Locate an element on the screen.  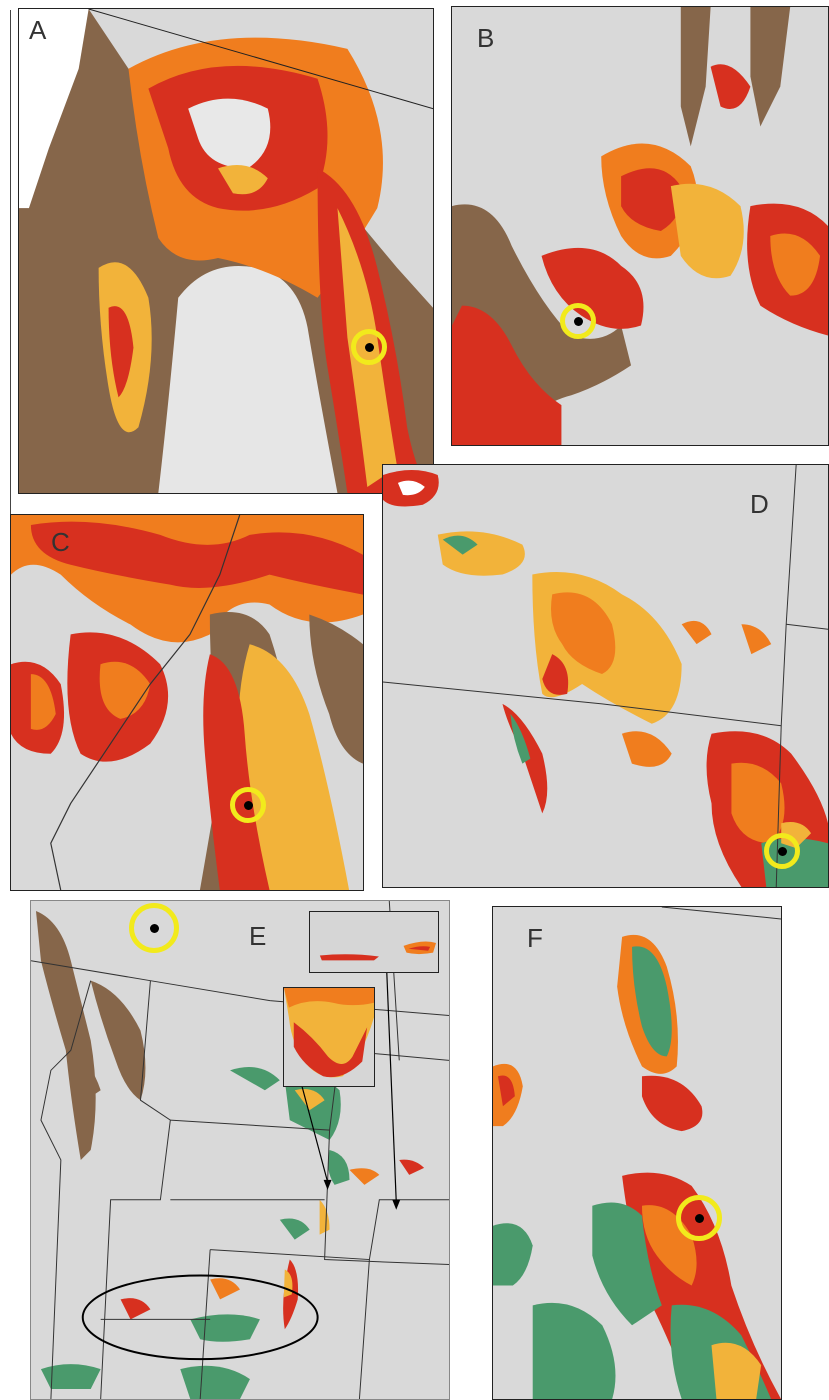
region-ellipse is located at coordinates (200, 1317).